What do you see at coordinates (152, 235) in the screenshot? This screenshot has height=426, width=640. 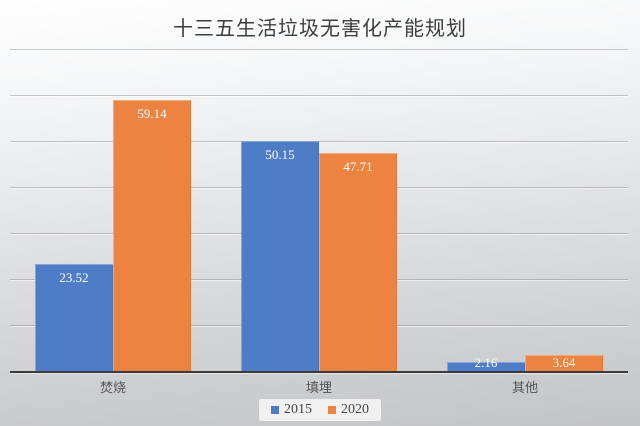 I see `bar-2020-焚烧: 59.14` at bounding box center [152, 235].